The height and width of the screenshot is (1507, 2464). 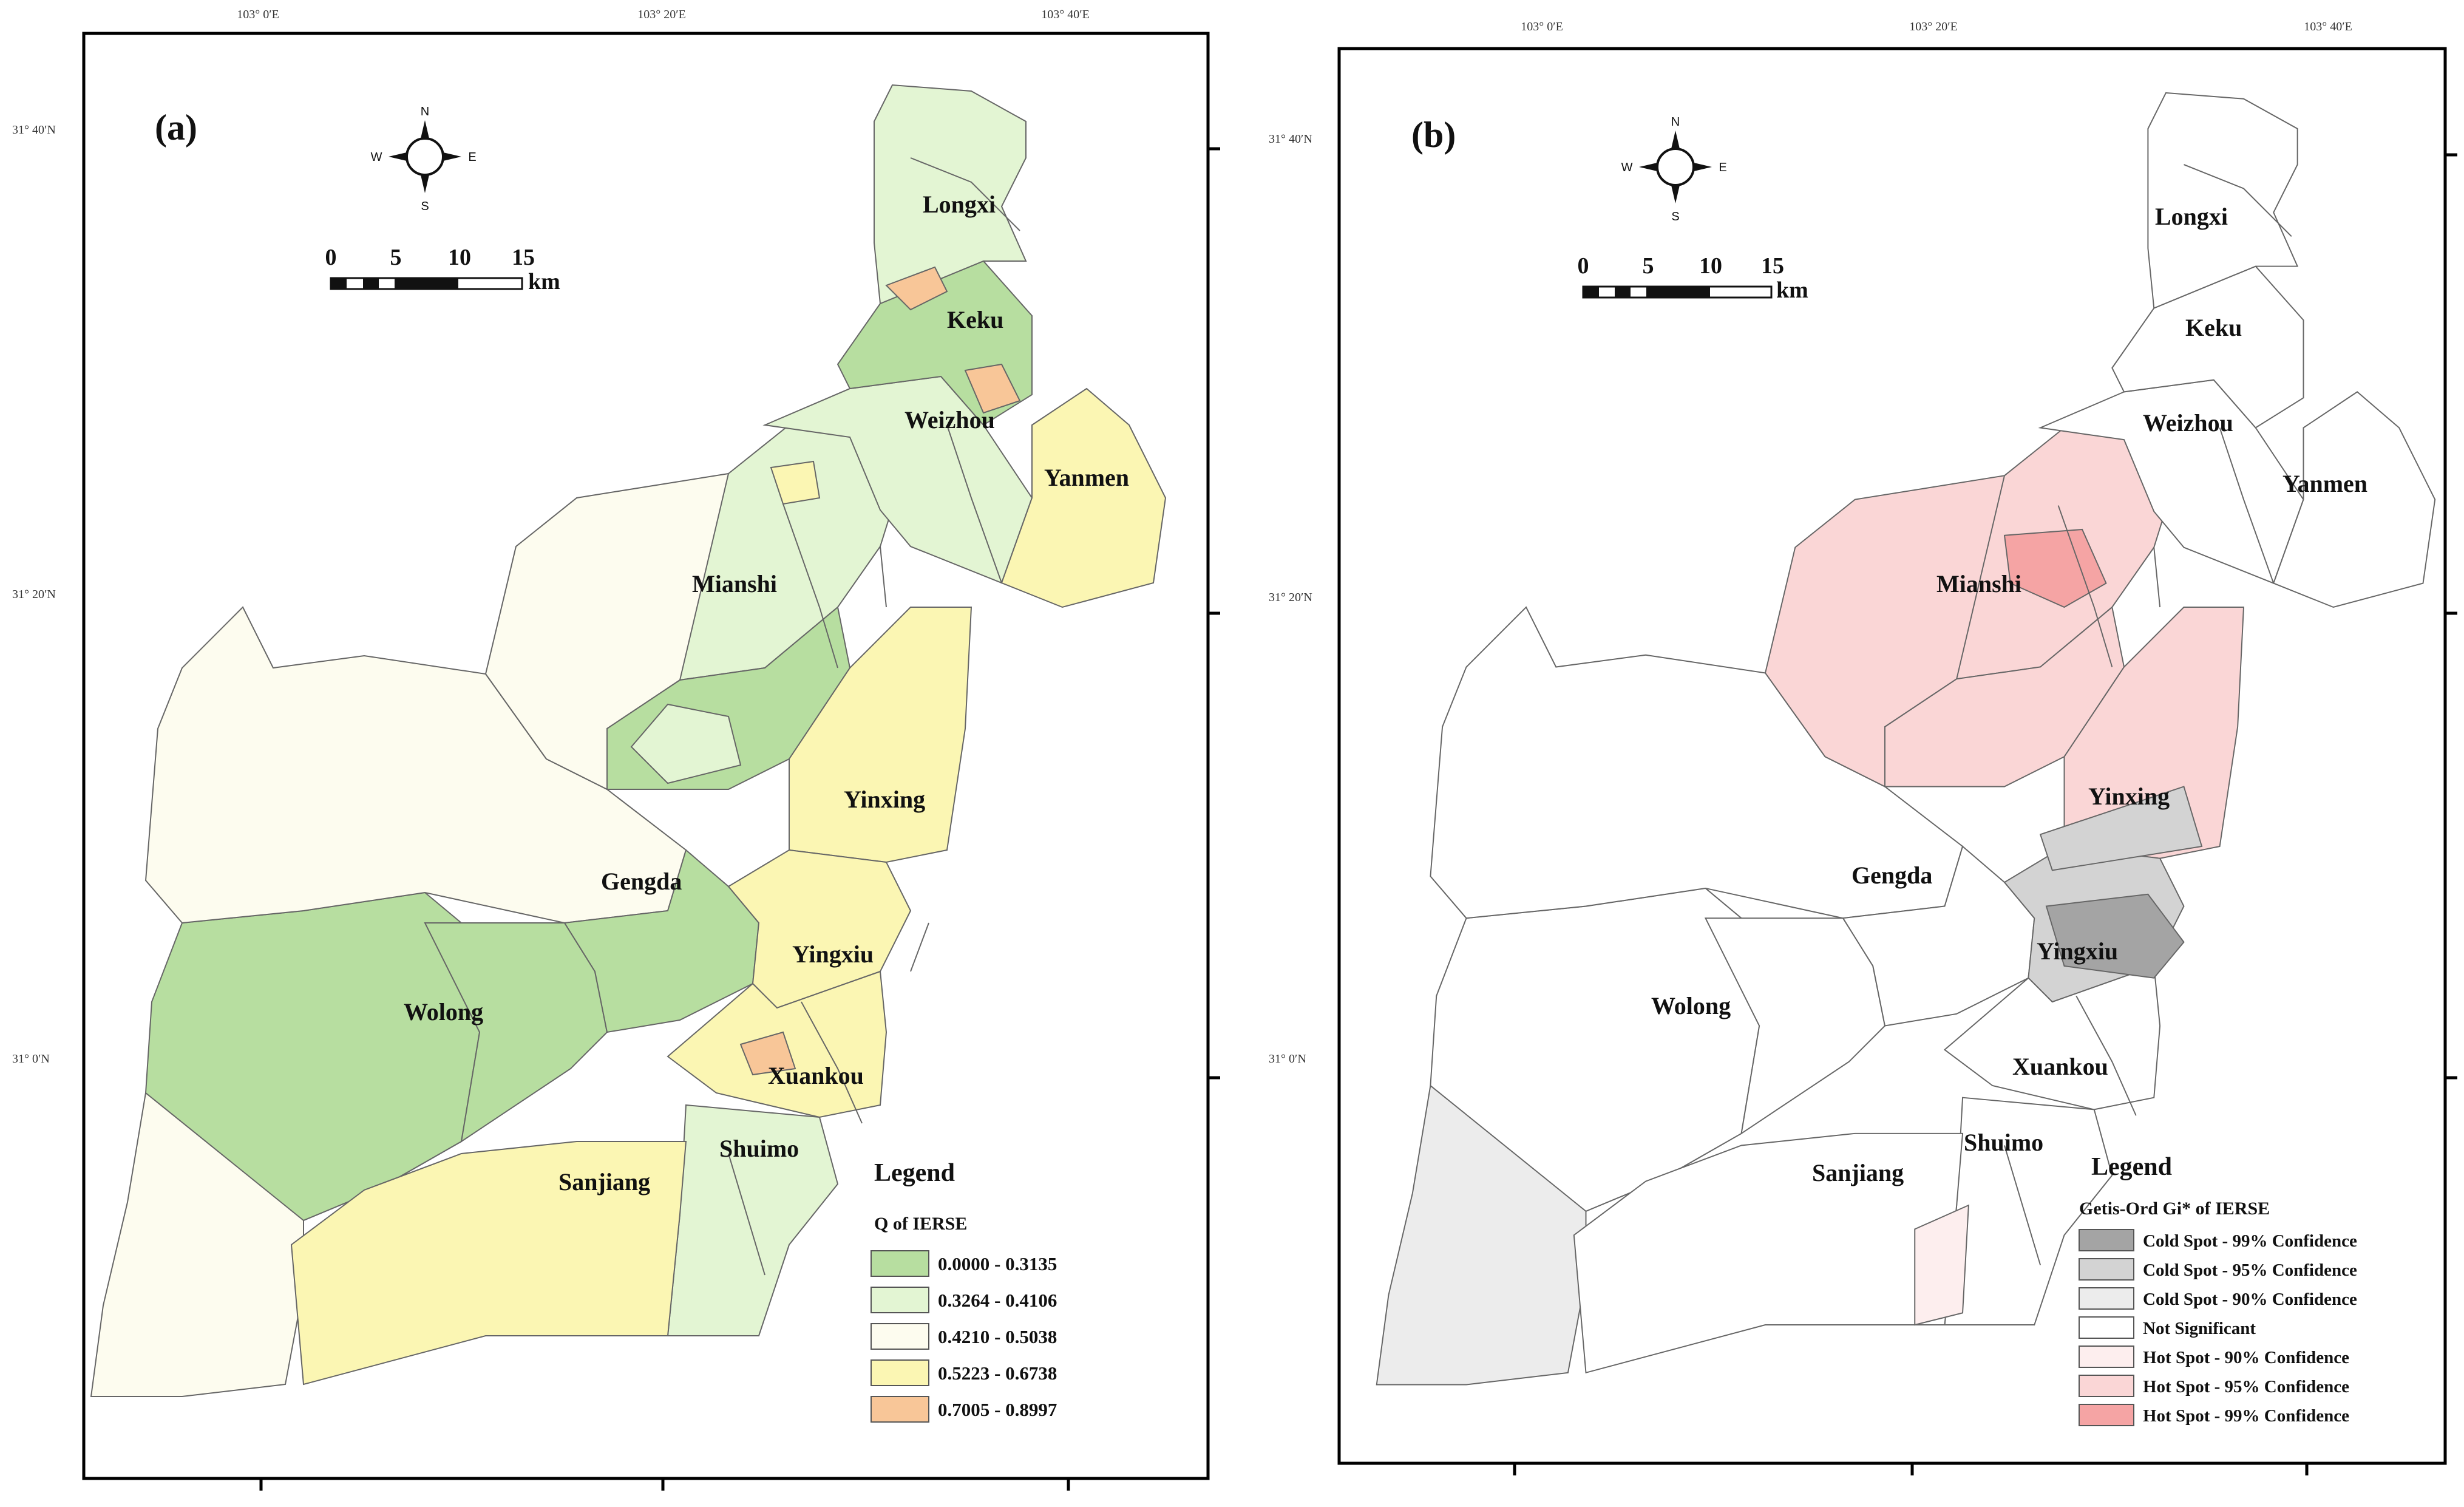 What do you see at coordinates (1710, 266) in the screenshot?
I see `scale-b-tick-10: 10` at bounding box center [1710, 266].